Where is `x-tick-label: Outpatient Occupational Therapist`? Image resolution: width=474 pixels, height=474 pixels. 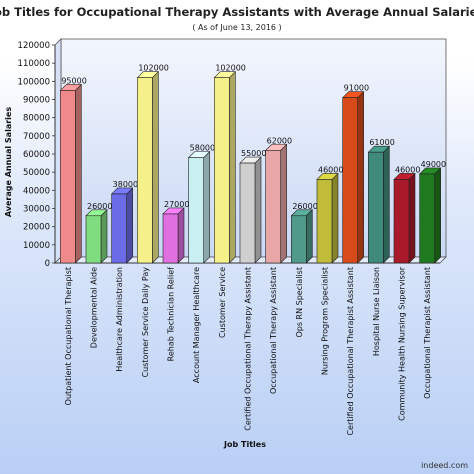
x-tick-label: Outpatient Occupational Therapist is located at coordinates (68, 336).